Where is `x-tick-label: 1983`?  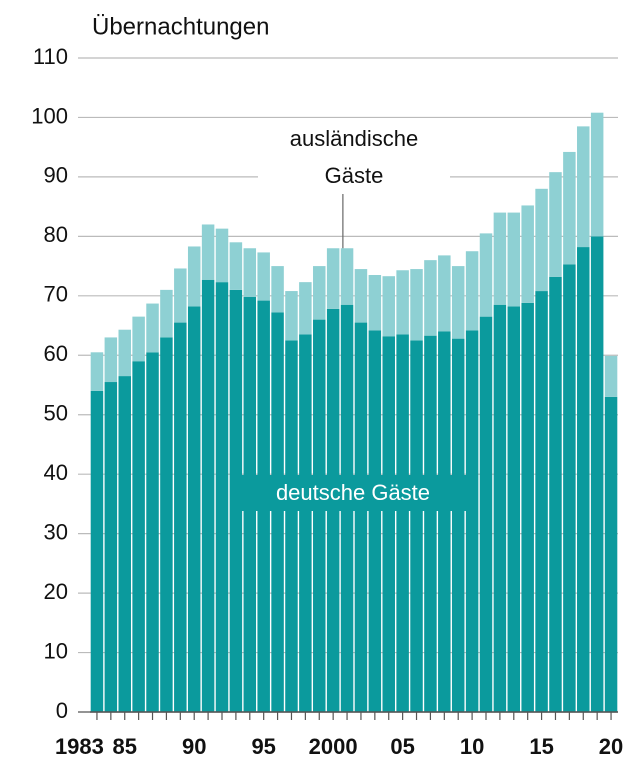
x-tick-label: 1983 is located at coordinates (79, 746).